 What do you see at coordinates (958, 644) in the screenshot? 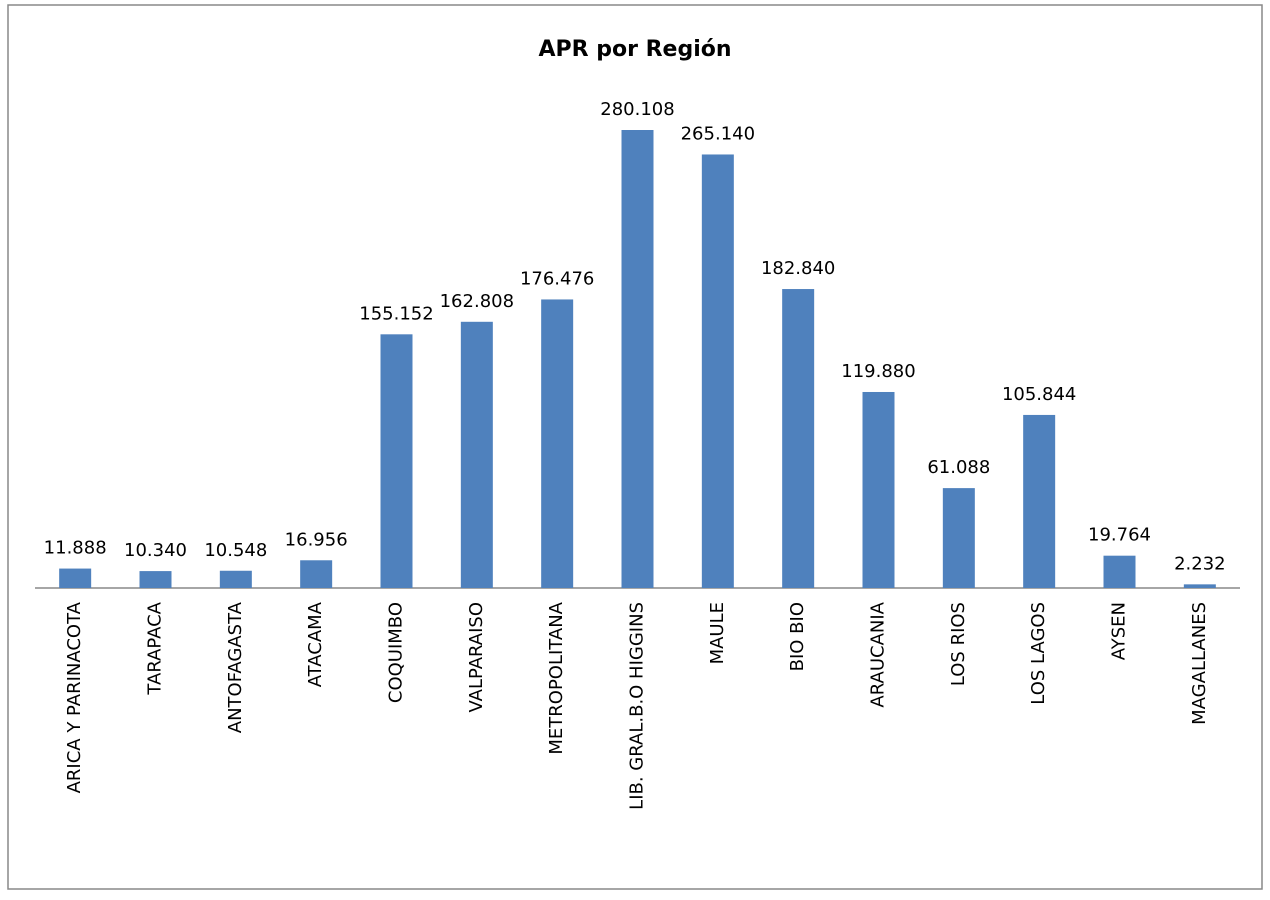
I see `x-tick-label: LOS RIOS` at bounding box center [958, 644].